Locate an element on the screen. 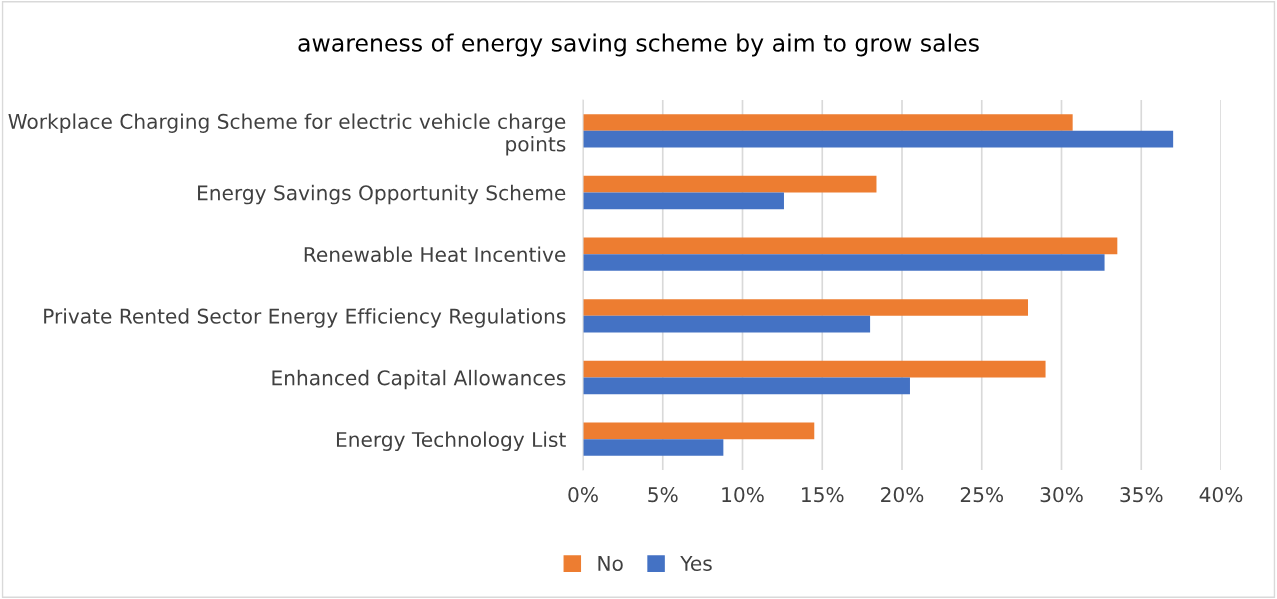  y-tick-label: Enhanced Capital Allowances is located at coordinates (419, 379).